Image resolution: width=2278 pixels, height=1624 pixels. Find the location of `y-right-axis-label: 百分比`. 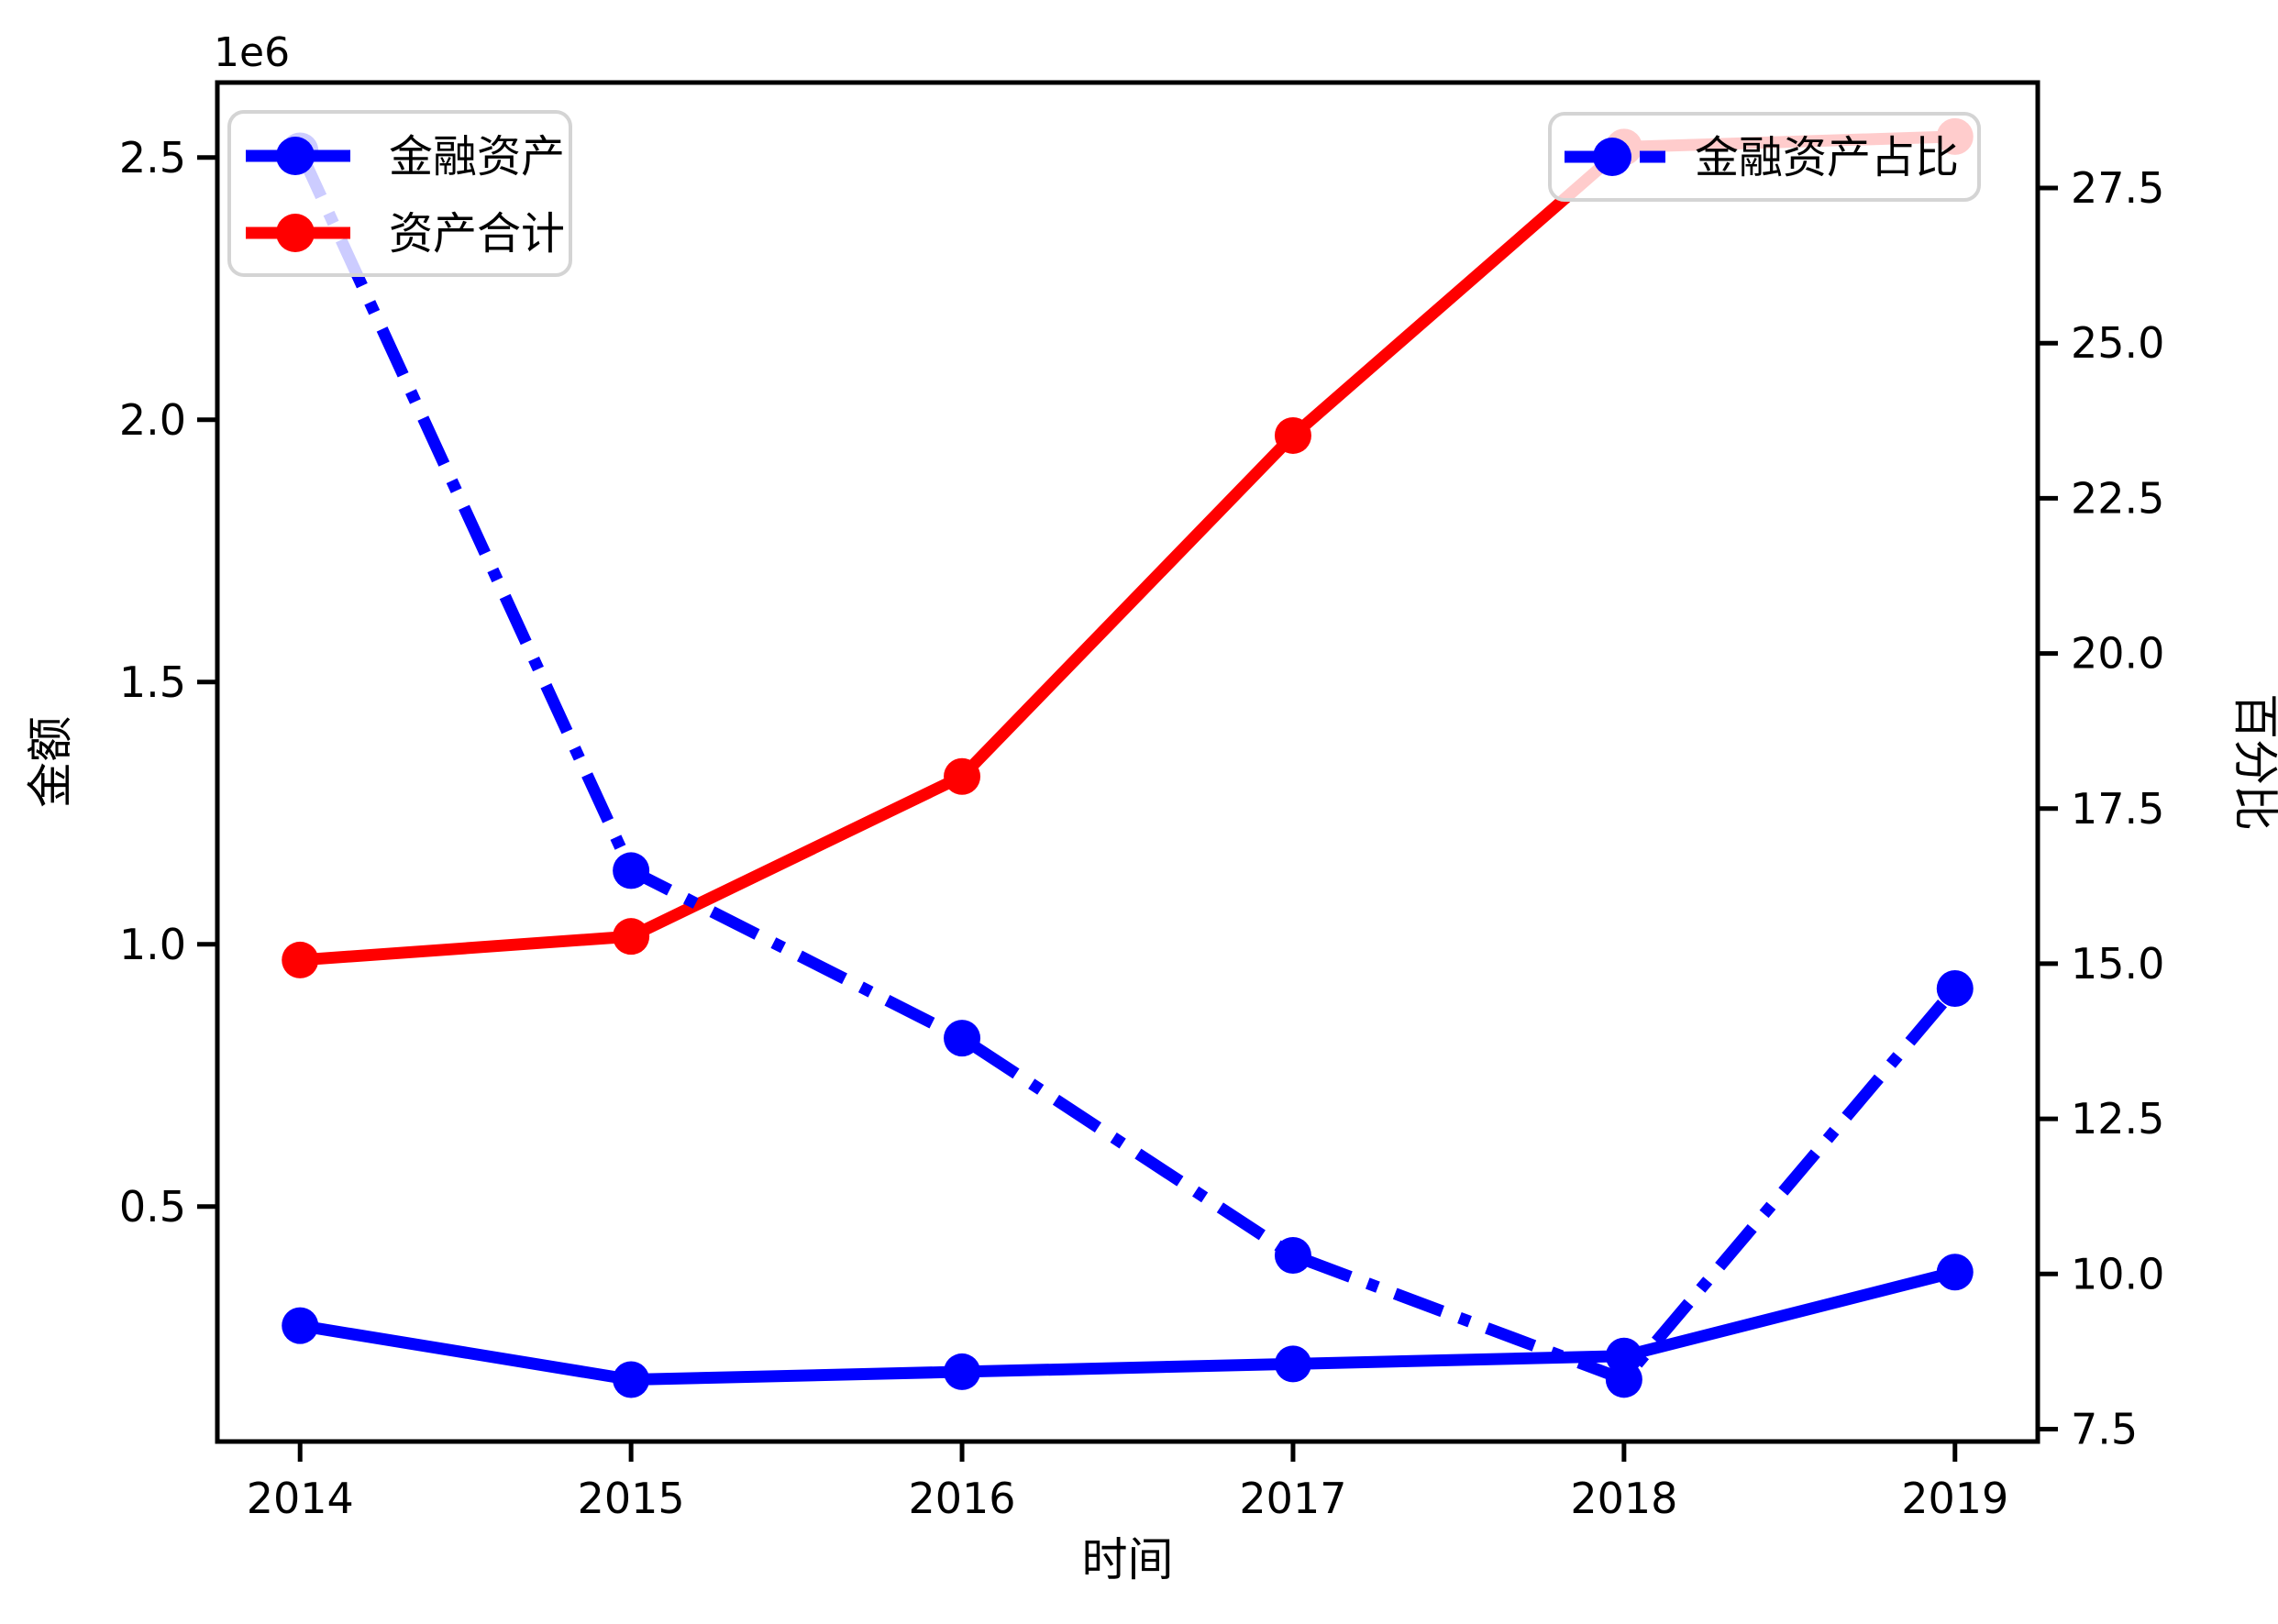

y-right-axis-label: 百分比 is located at coordinates (2253, 762).